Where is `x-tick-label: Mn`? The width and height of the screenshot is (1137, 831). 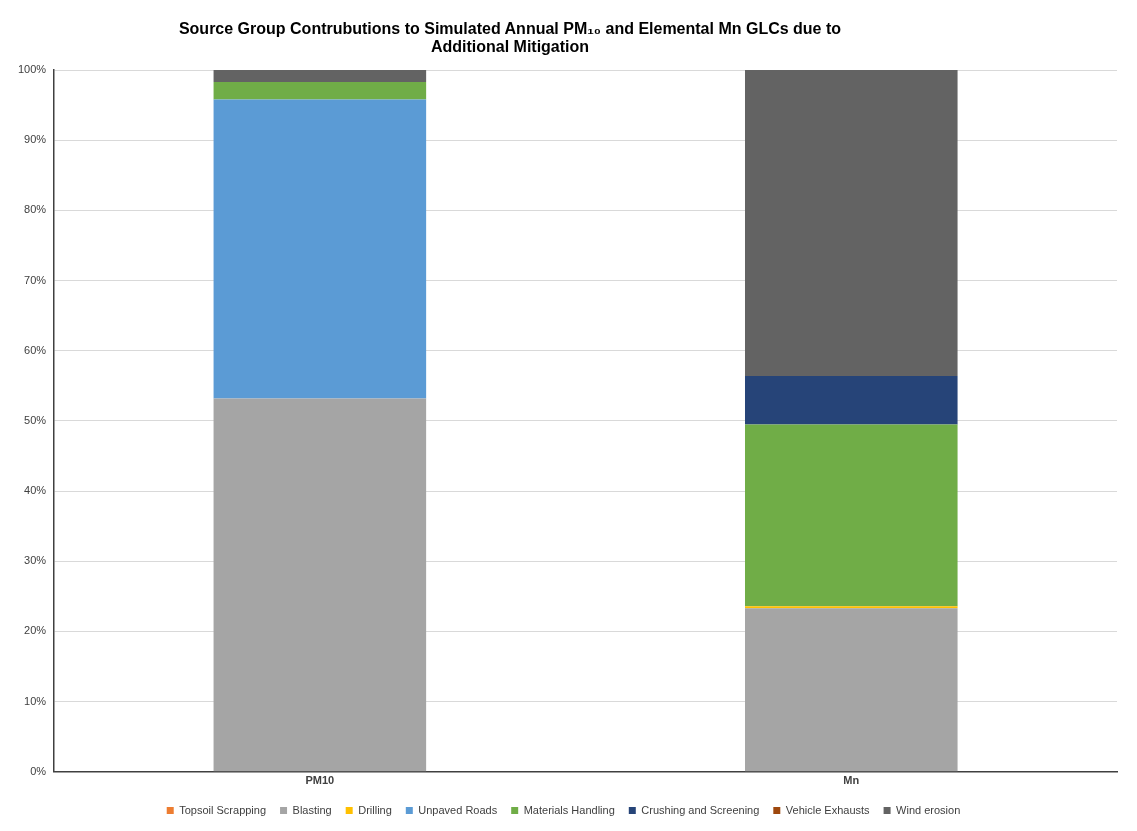 x-tick-label: Mn is located at coordinates (851, 780).